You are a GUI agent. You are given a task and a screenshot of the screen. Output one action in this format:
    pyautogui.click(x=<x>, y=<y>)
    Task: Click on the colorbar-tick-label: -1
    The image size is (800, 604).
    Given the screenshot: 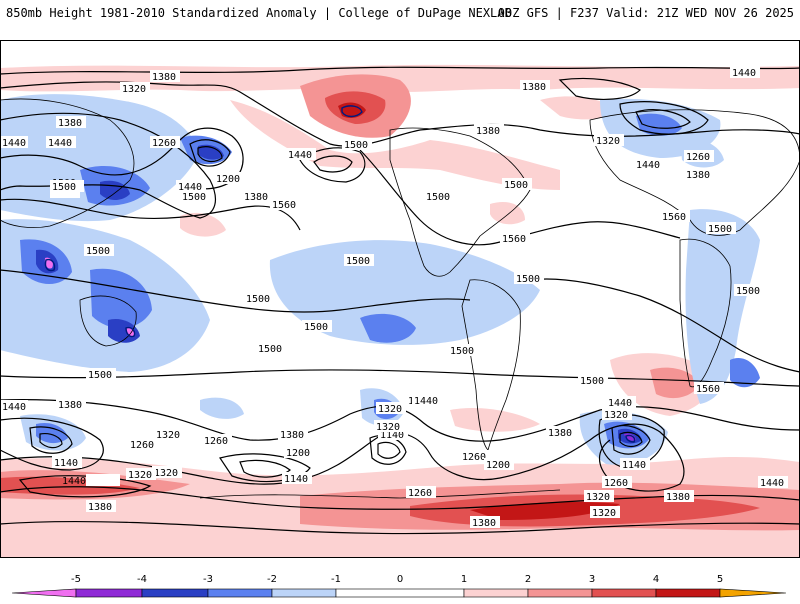 What is the action you would take?
    pyautogui.click(x=336, y=579)
    